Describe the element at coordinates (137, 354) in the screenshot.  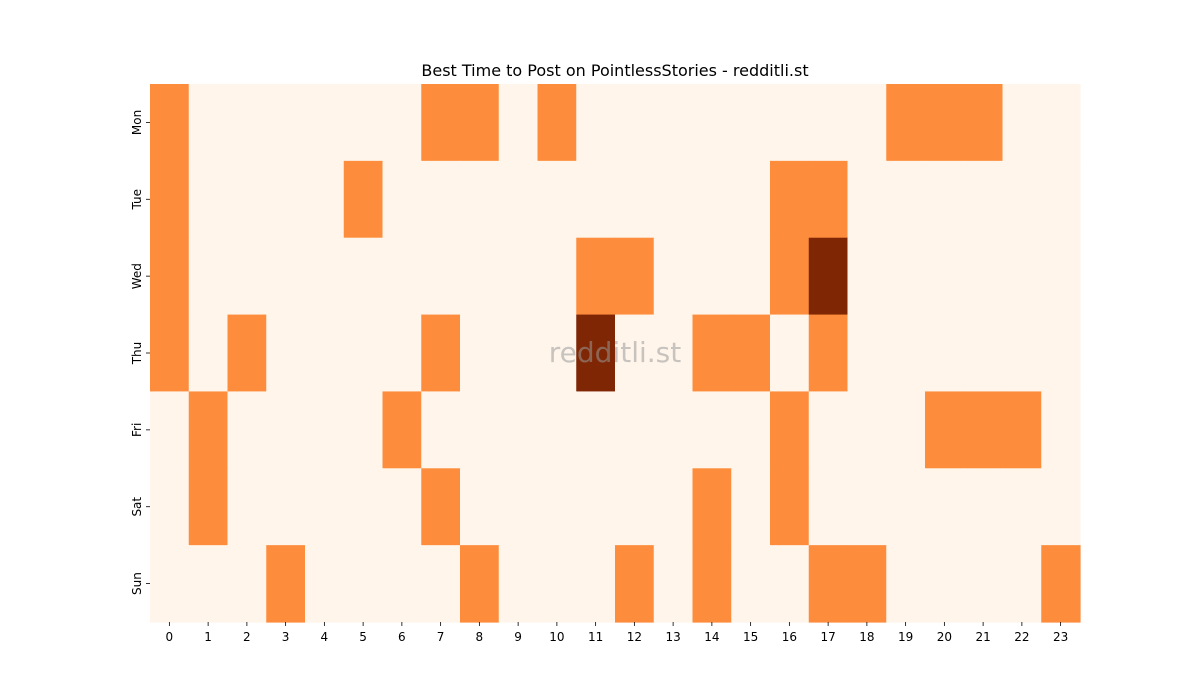
I see `y-tick-label: Thu` at that location.